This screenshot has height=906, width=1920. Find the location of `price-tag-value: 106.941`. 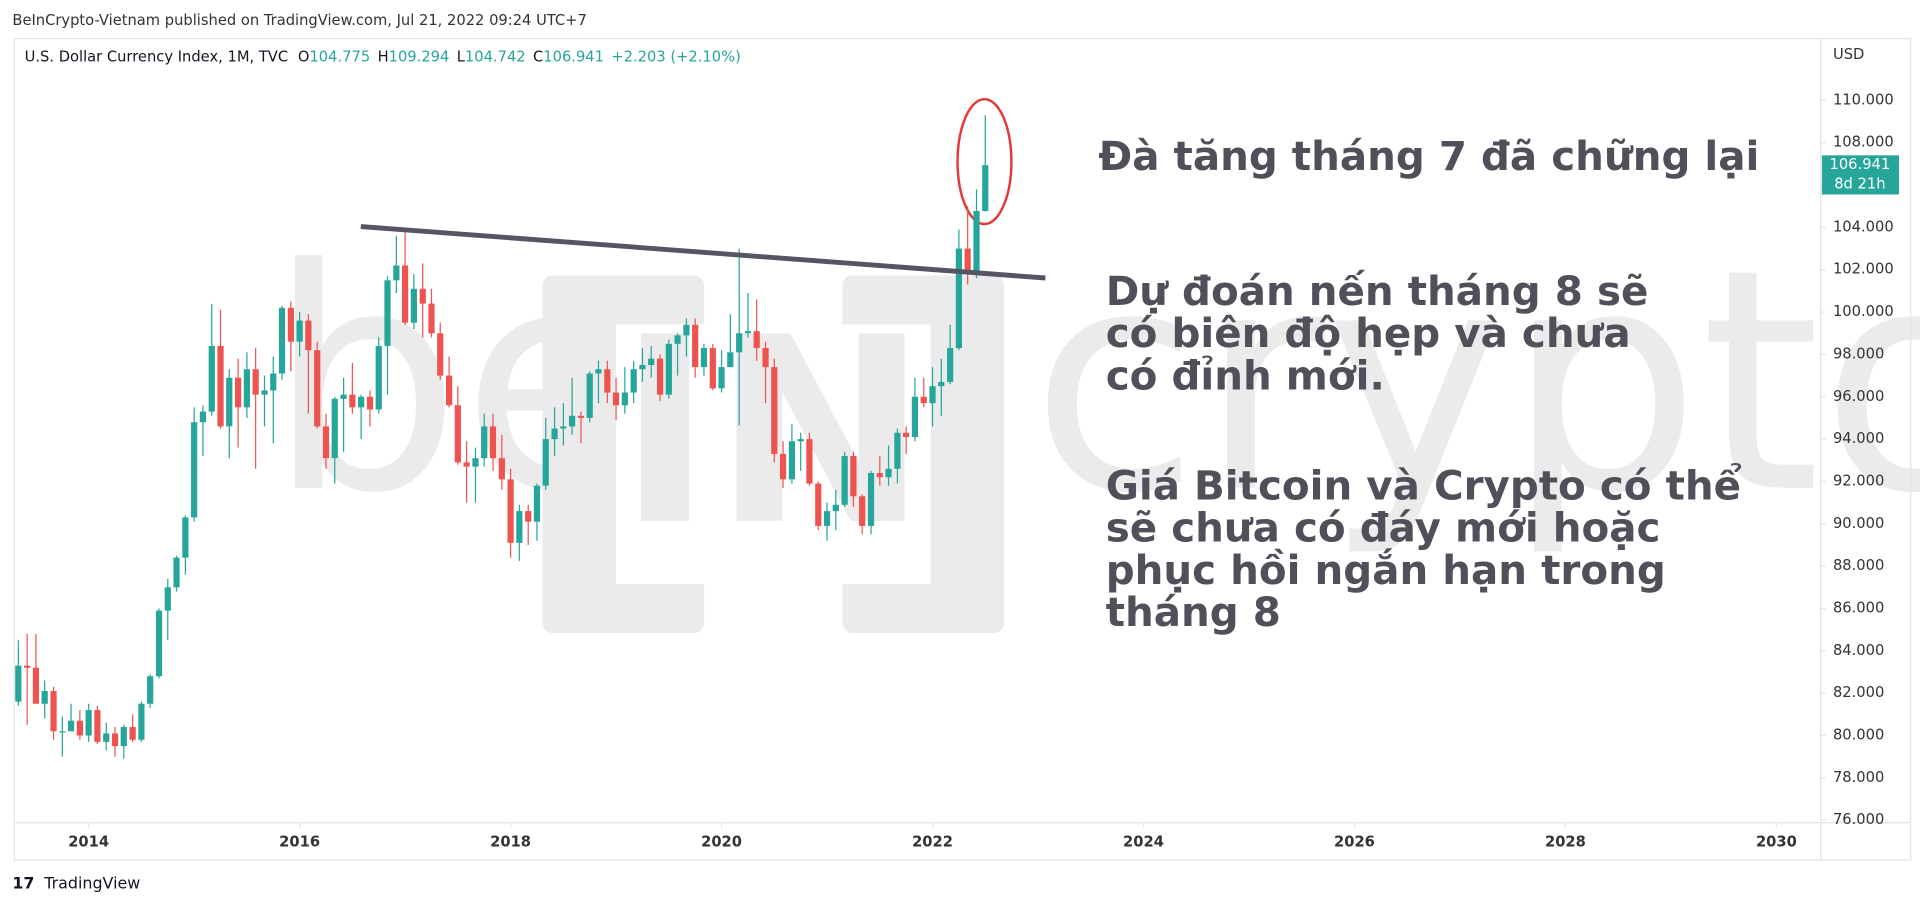

price-tag-value: 106.941 is located at coordinates (1860, 164).